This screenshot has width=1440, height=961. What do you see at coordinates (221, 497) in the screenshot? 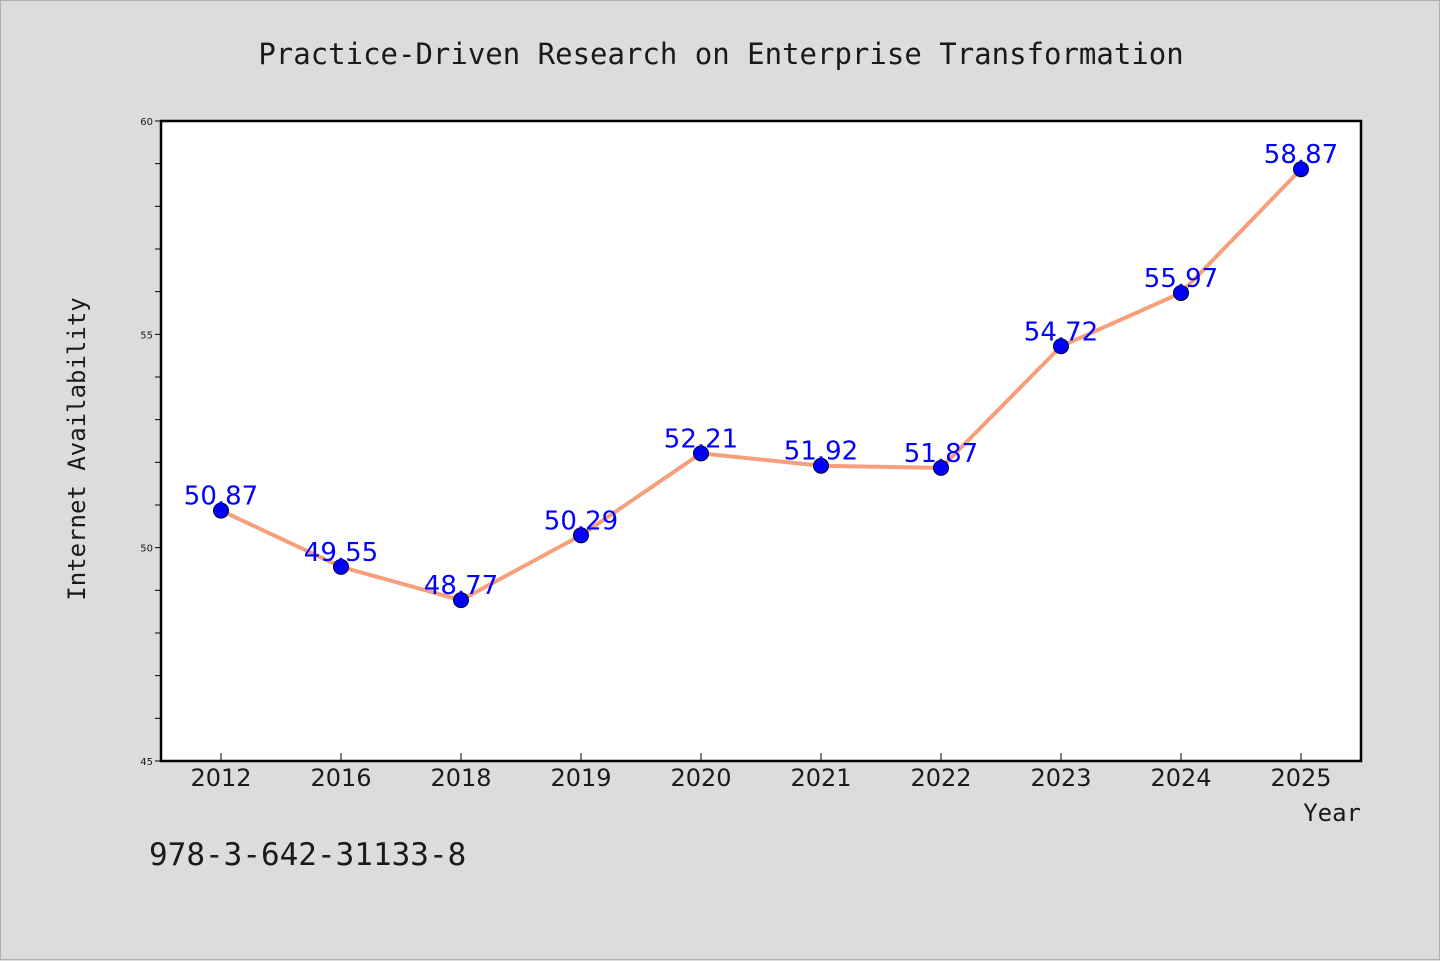
I see `data-label: 50.87` at bounding box center [221, 497].